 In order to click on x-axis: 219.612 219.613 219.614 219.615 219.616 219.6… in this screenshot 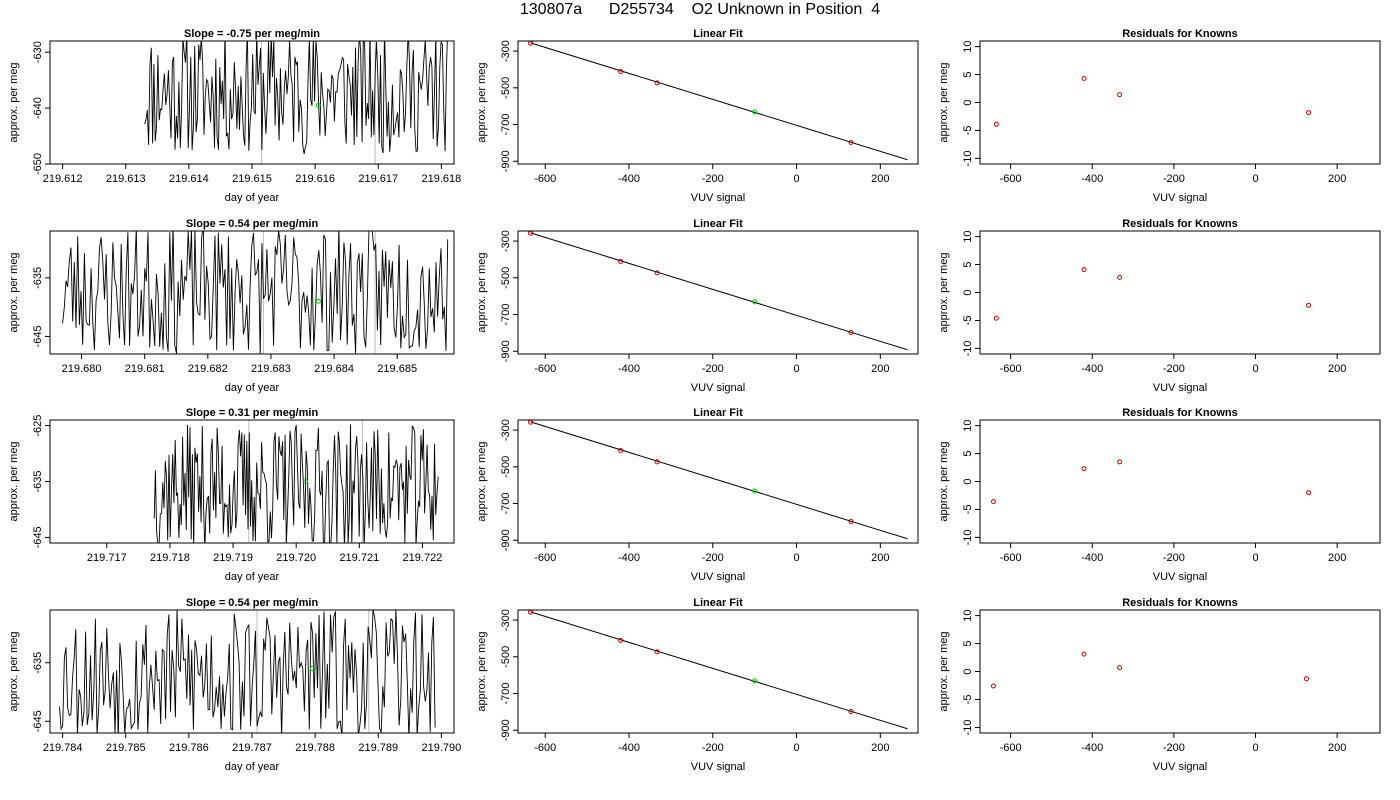, I will do `click(252, 174)`.